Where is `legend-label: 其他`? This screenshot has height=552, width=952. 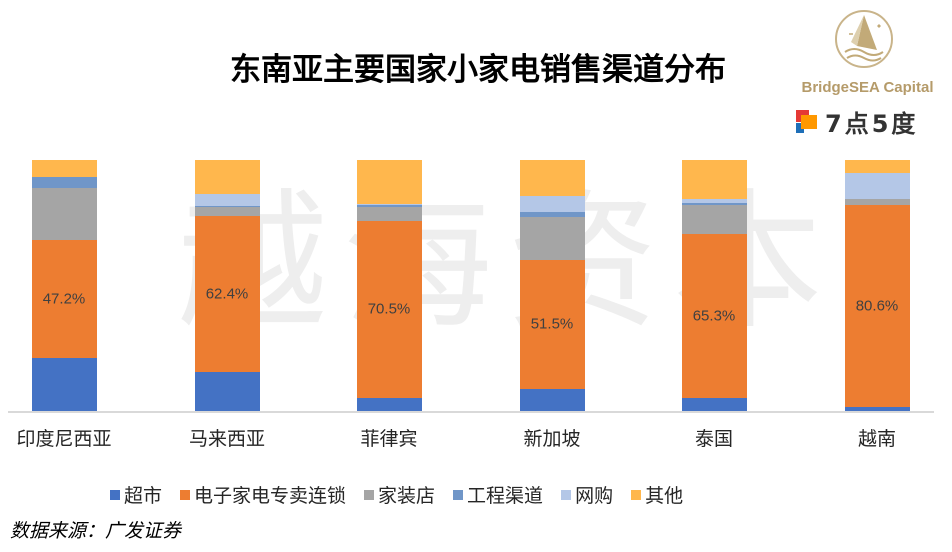 legend-label: 其他 is located at coordinates (664, 496).